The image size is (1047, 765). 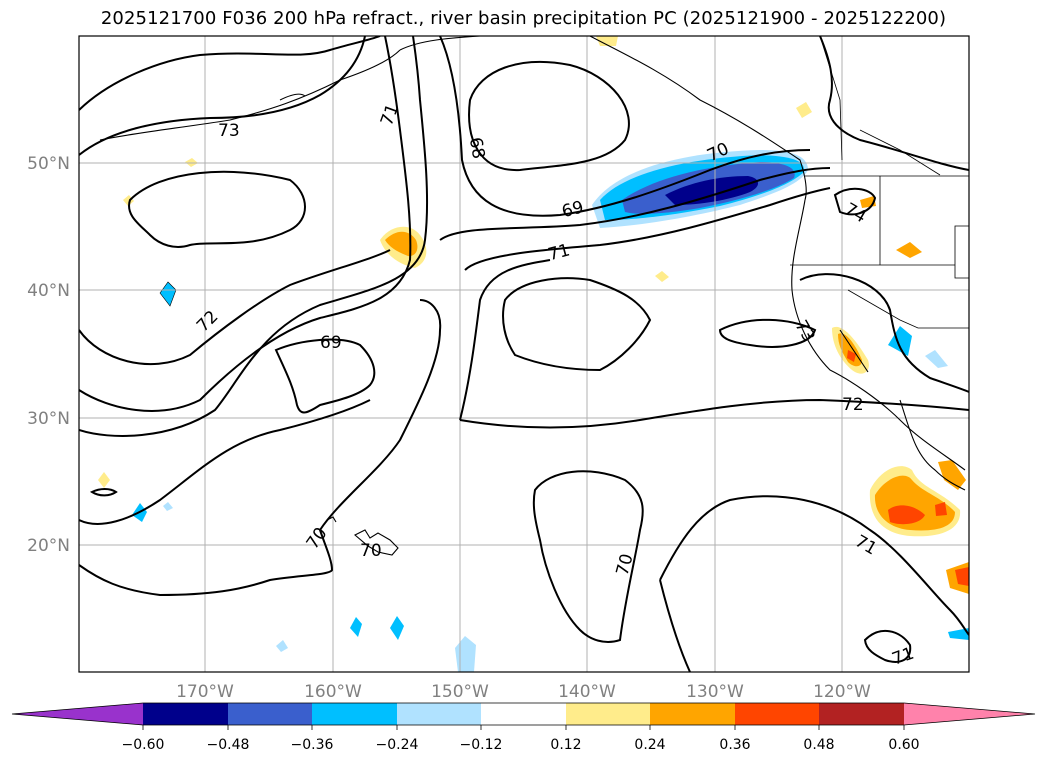 What do you see at coordinates (481, 745) in the screenshot?
I see `colorbar-tick-label: −0.12` at bounding box center [481, 745].